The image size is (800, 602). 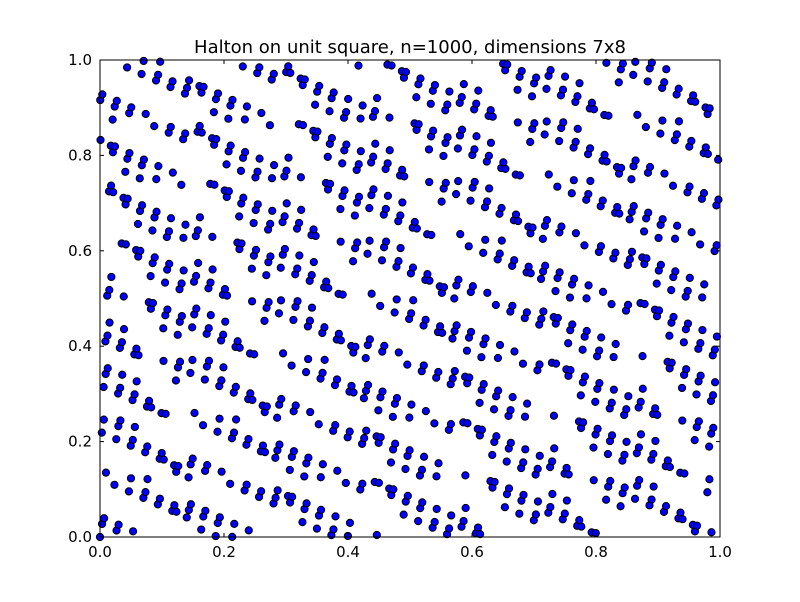 I want to click on y-tick-label: 0.2, so click(x=80, y=442).